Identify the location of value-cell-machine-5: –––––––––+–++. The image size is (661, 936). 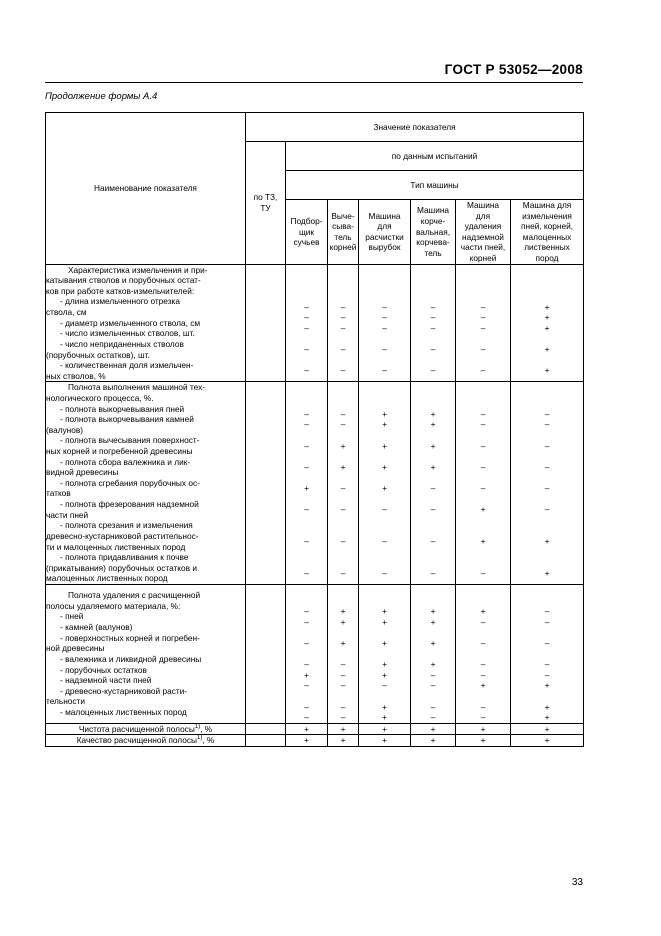
(547, 653).